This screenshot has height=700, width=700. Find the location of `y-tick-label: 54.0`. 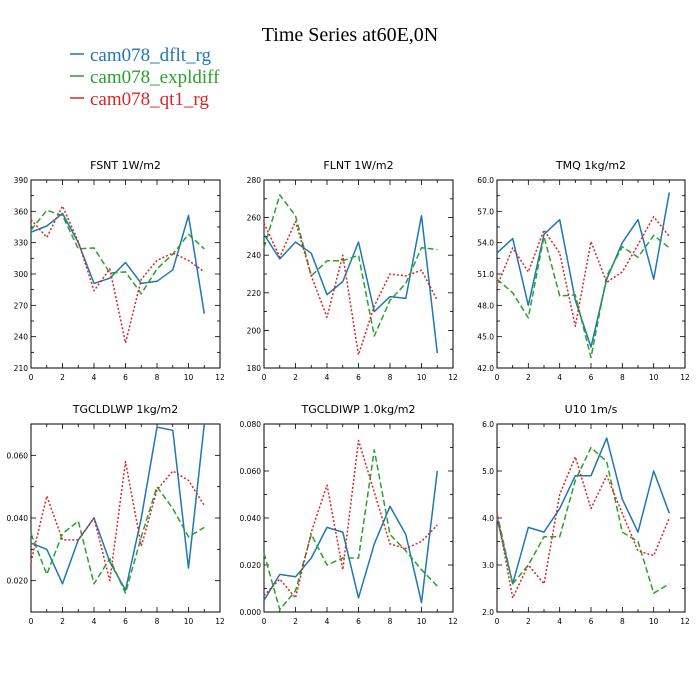

y-tick-label: 54.0 is located at coordinates (485, 243).